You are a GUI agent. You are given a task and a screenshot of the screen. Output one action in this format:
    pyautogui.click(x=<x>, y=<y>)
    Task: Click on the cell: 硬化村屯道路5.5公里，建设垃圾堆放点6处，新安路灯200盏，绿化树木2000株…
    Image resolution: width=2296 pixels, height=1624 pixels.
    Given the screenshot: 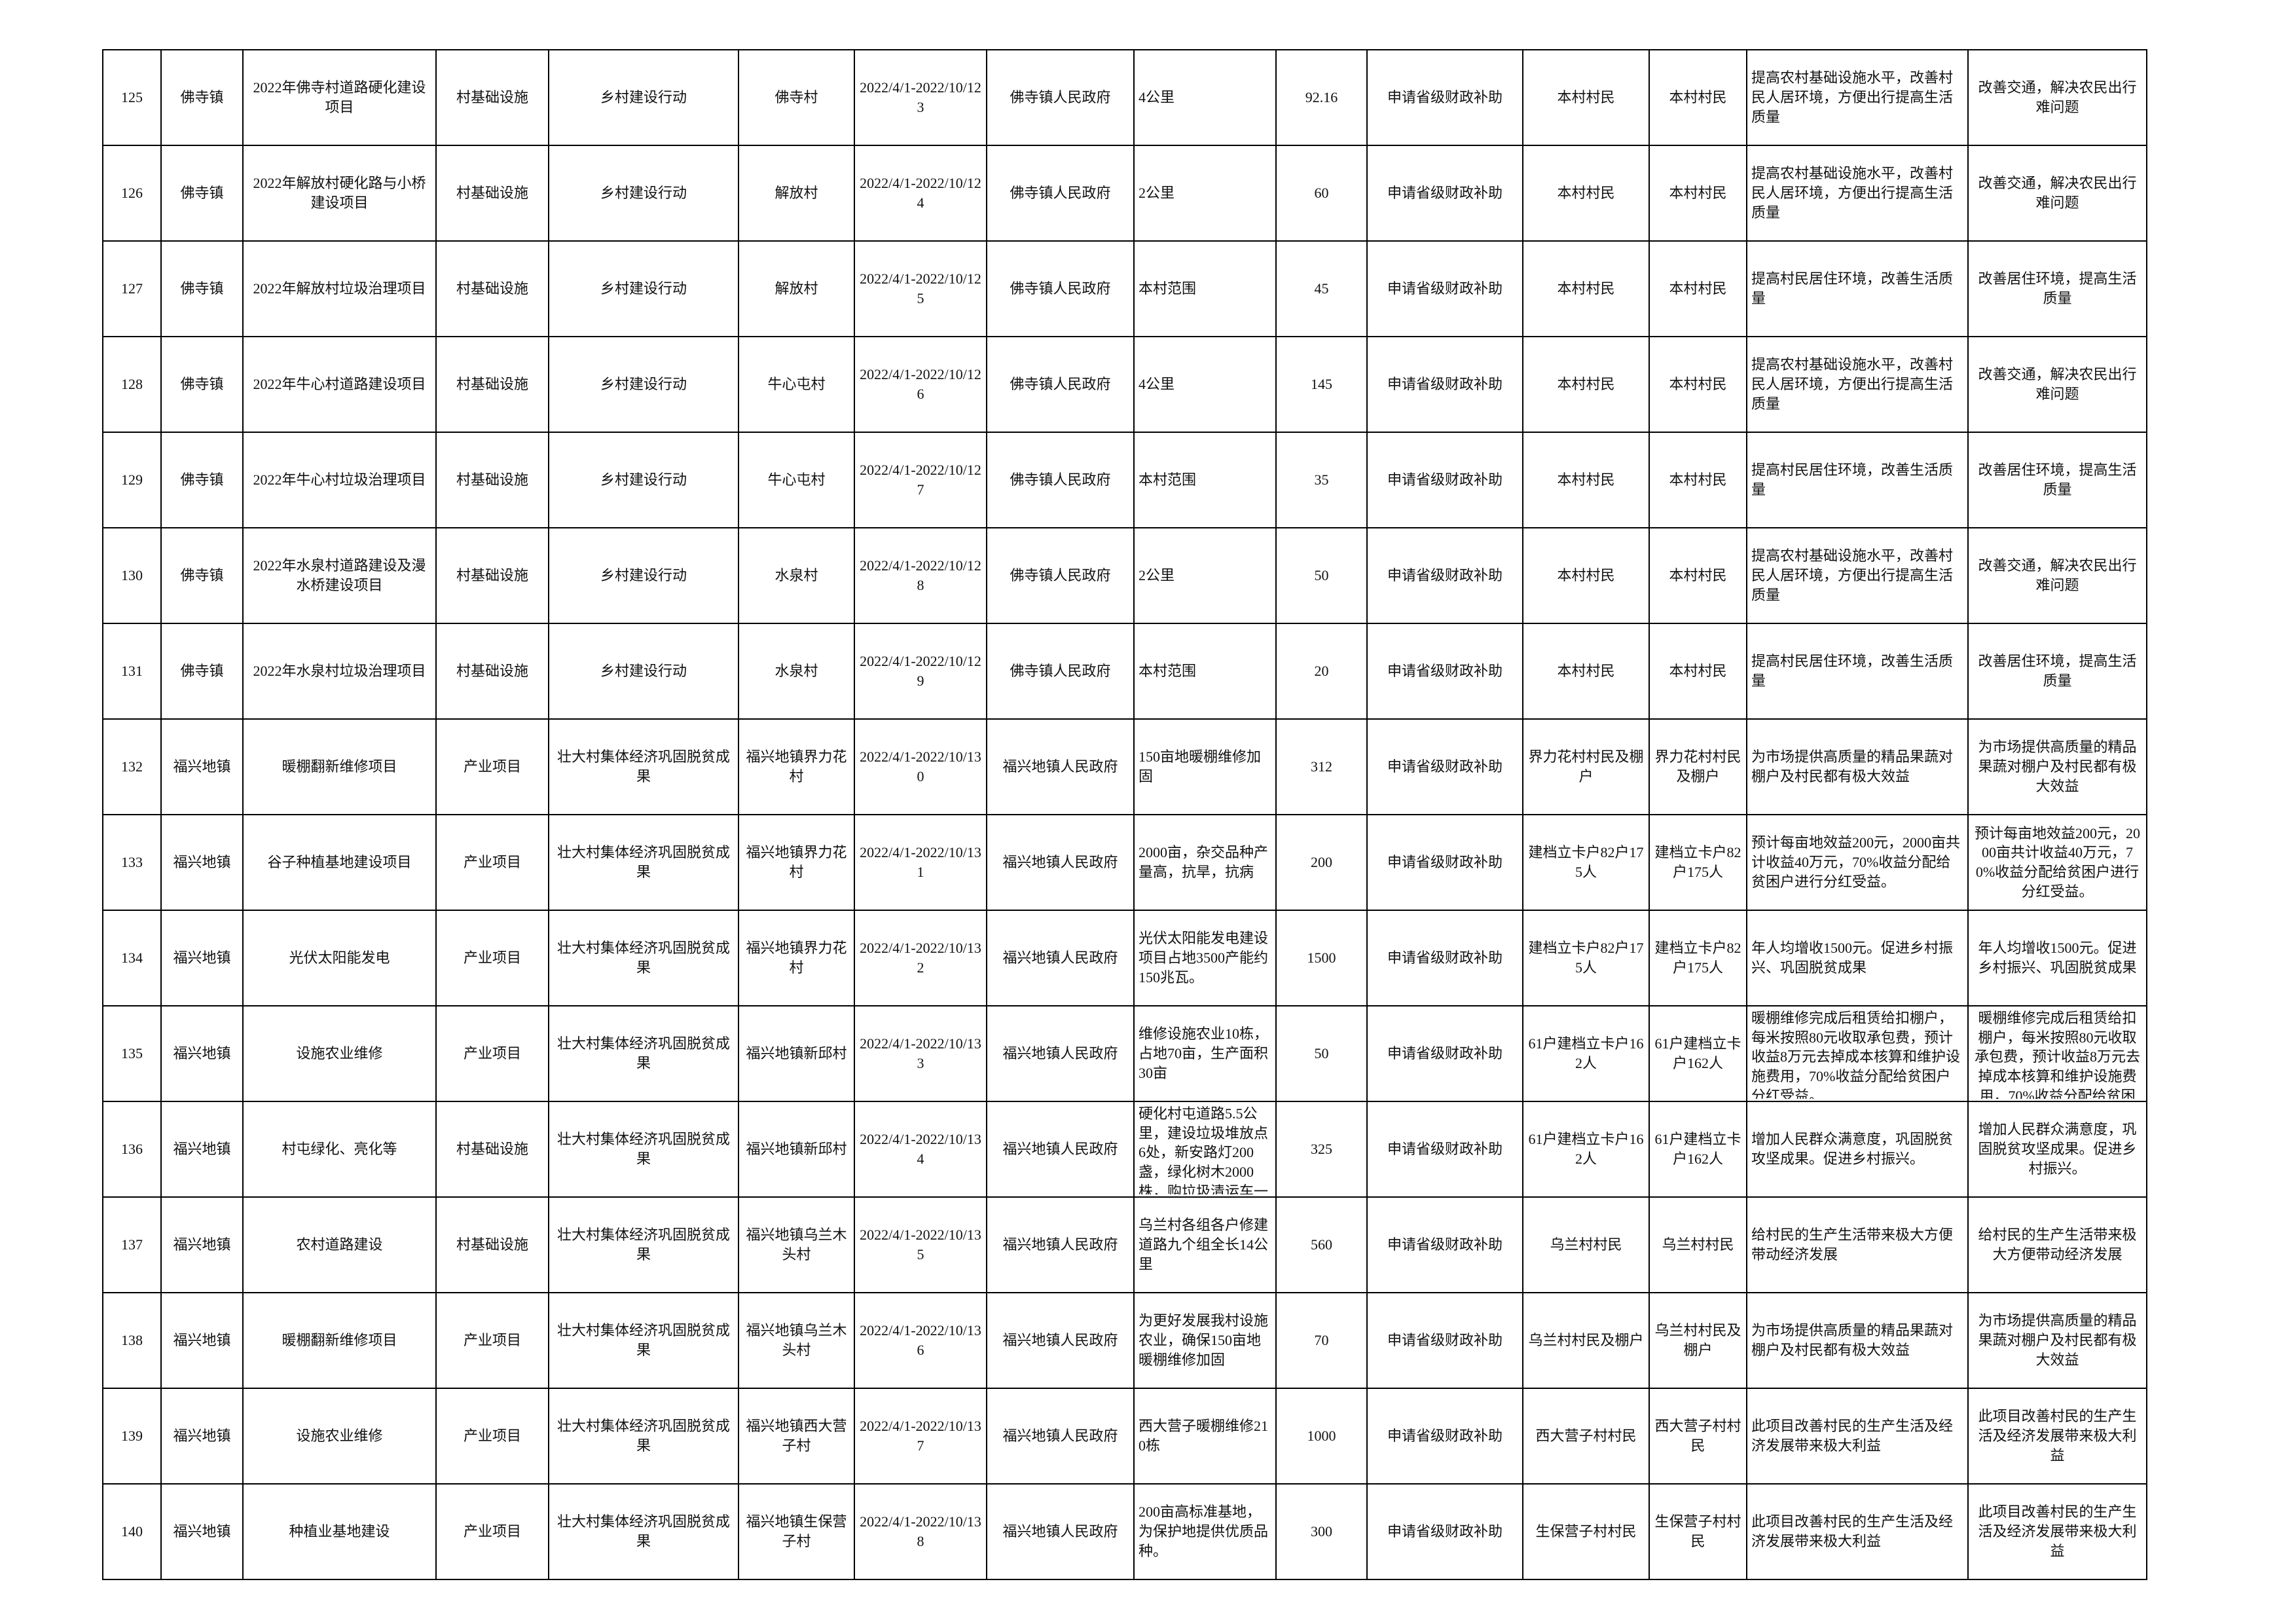 What is the action you would take?
    pyautogui.click(x=1205, y=1149)
    